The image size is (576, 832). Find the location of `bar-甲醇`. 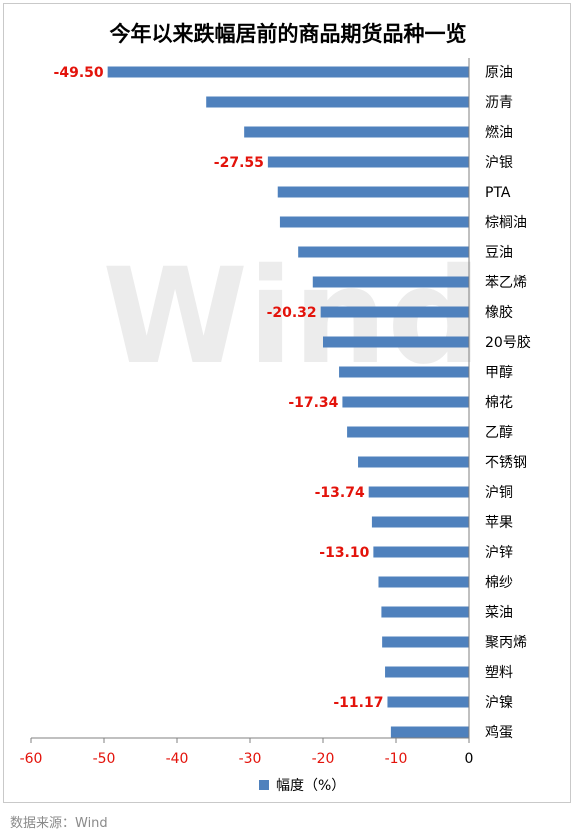

bar-甲醇 is located at coordinates (404, 372).